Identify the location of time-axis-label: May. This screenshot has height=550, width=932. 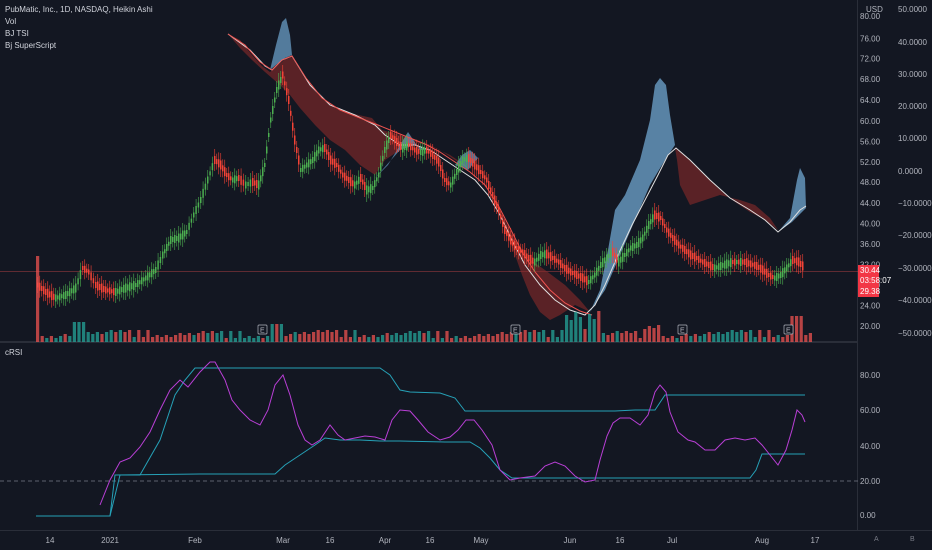
(480, 540).